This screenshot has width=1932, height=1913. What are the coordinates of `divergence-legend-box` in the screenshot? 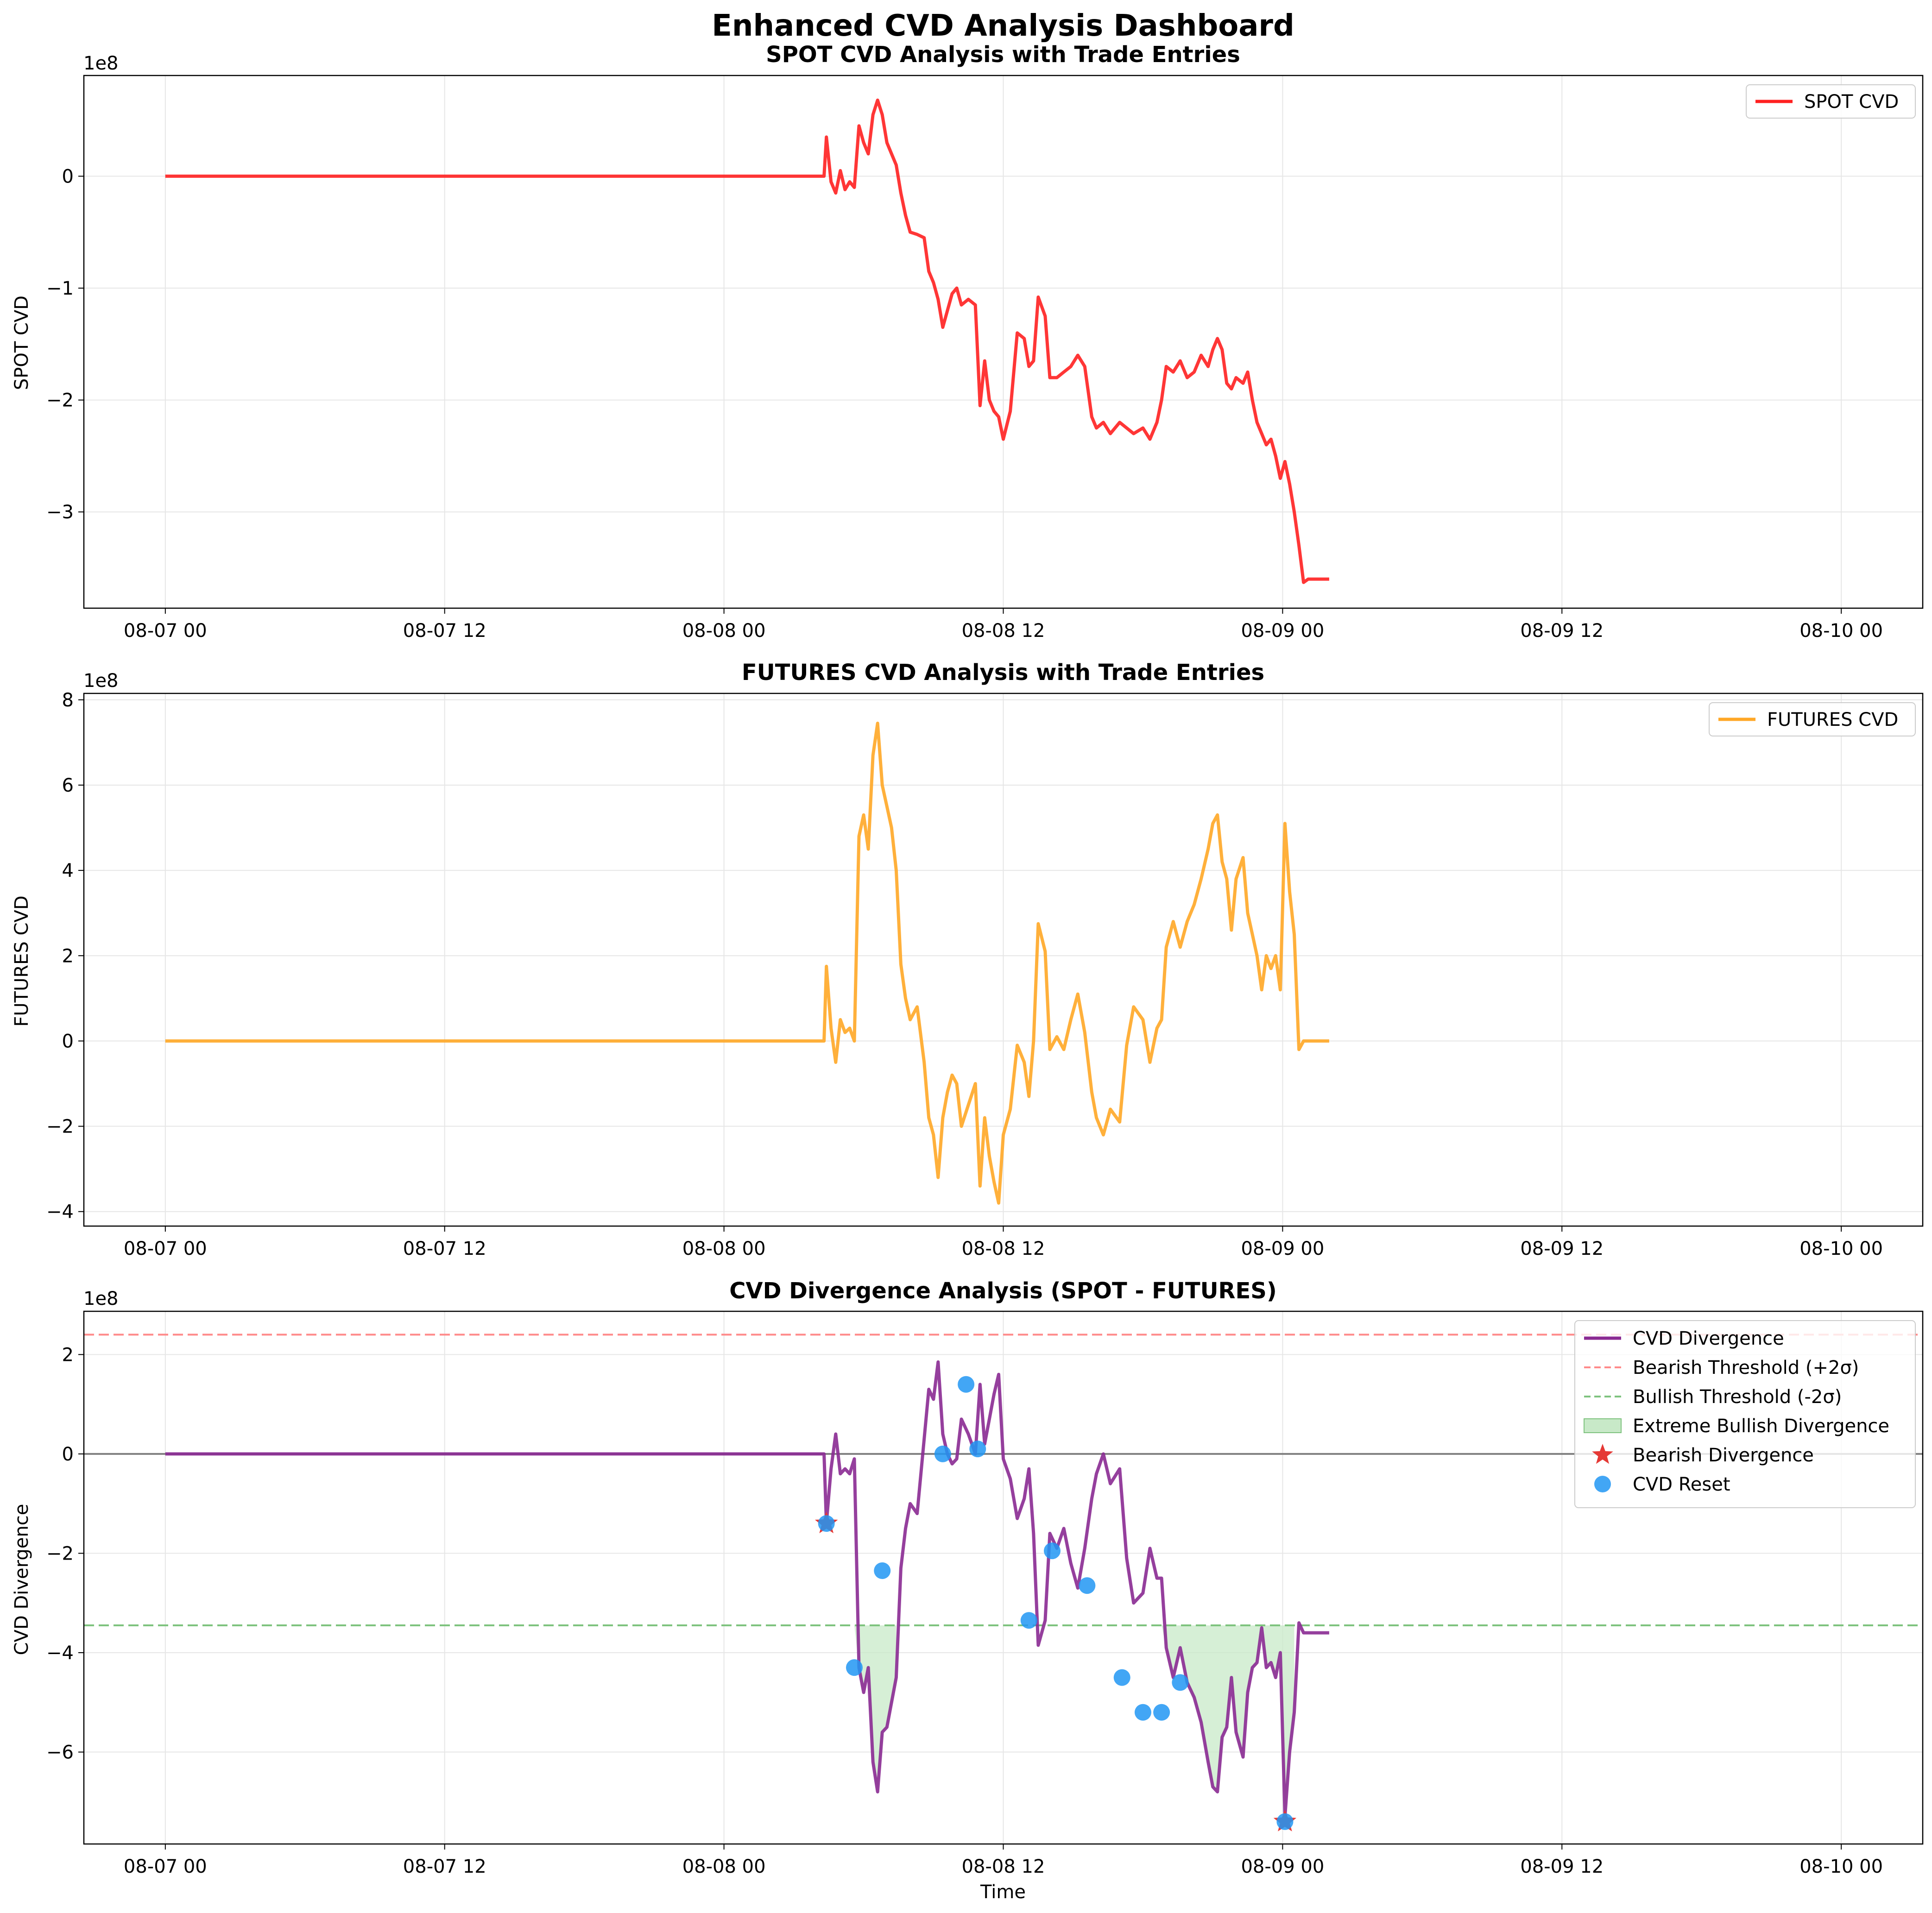 It's located at (1745, 1414).